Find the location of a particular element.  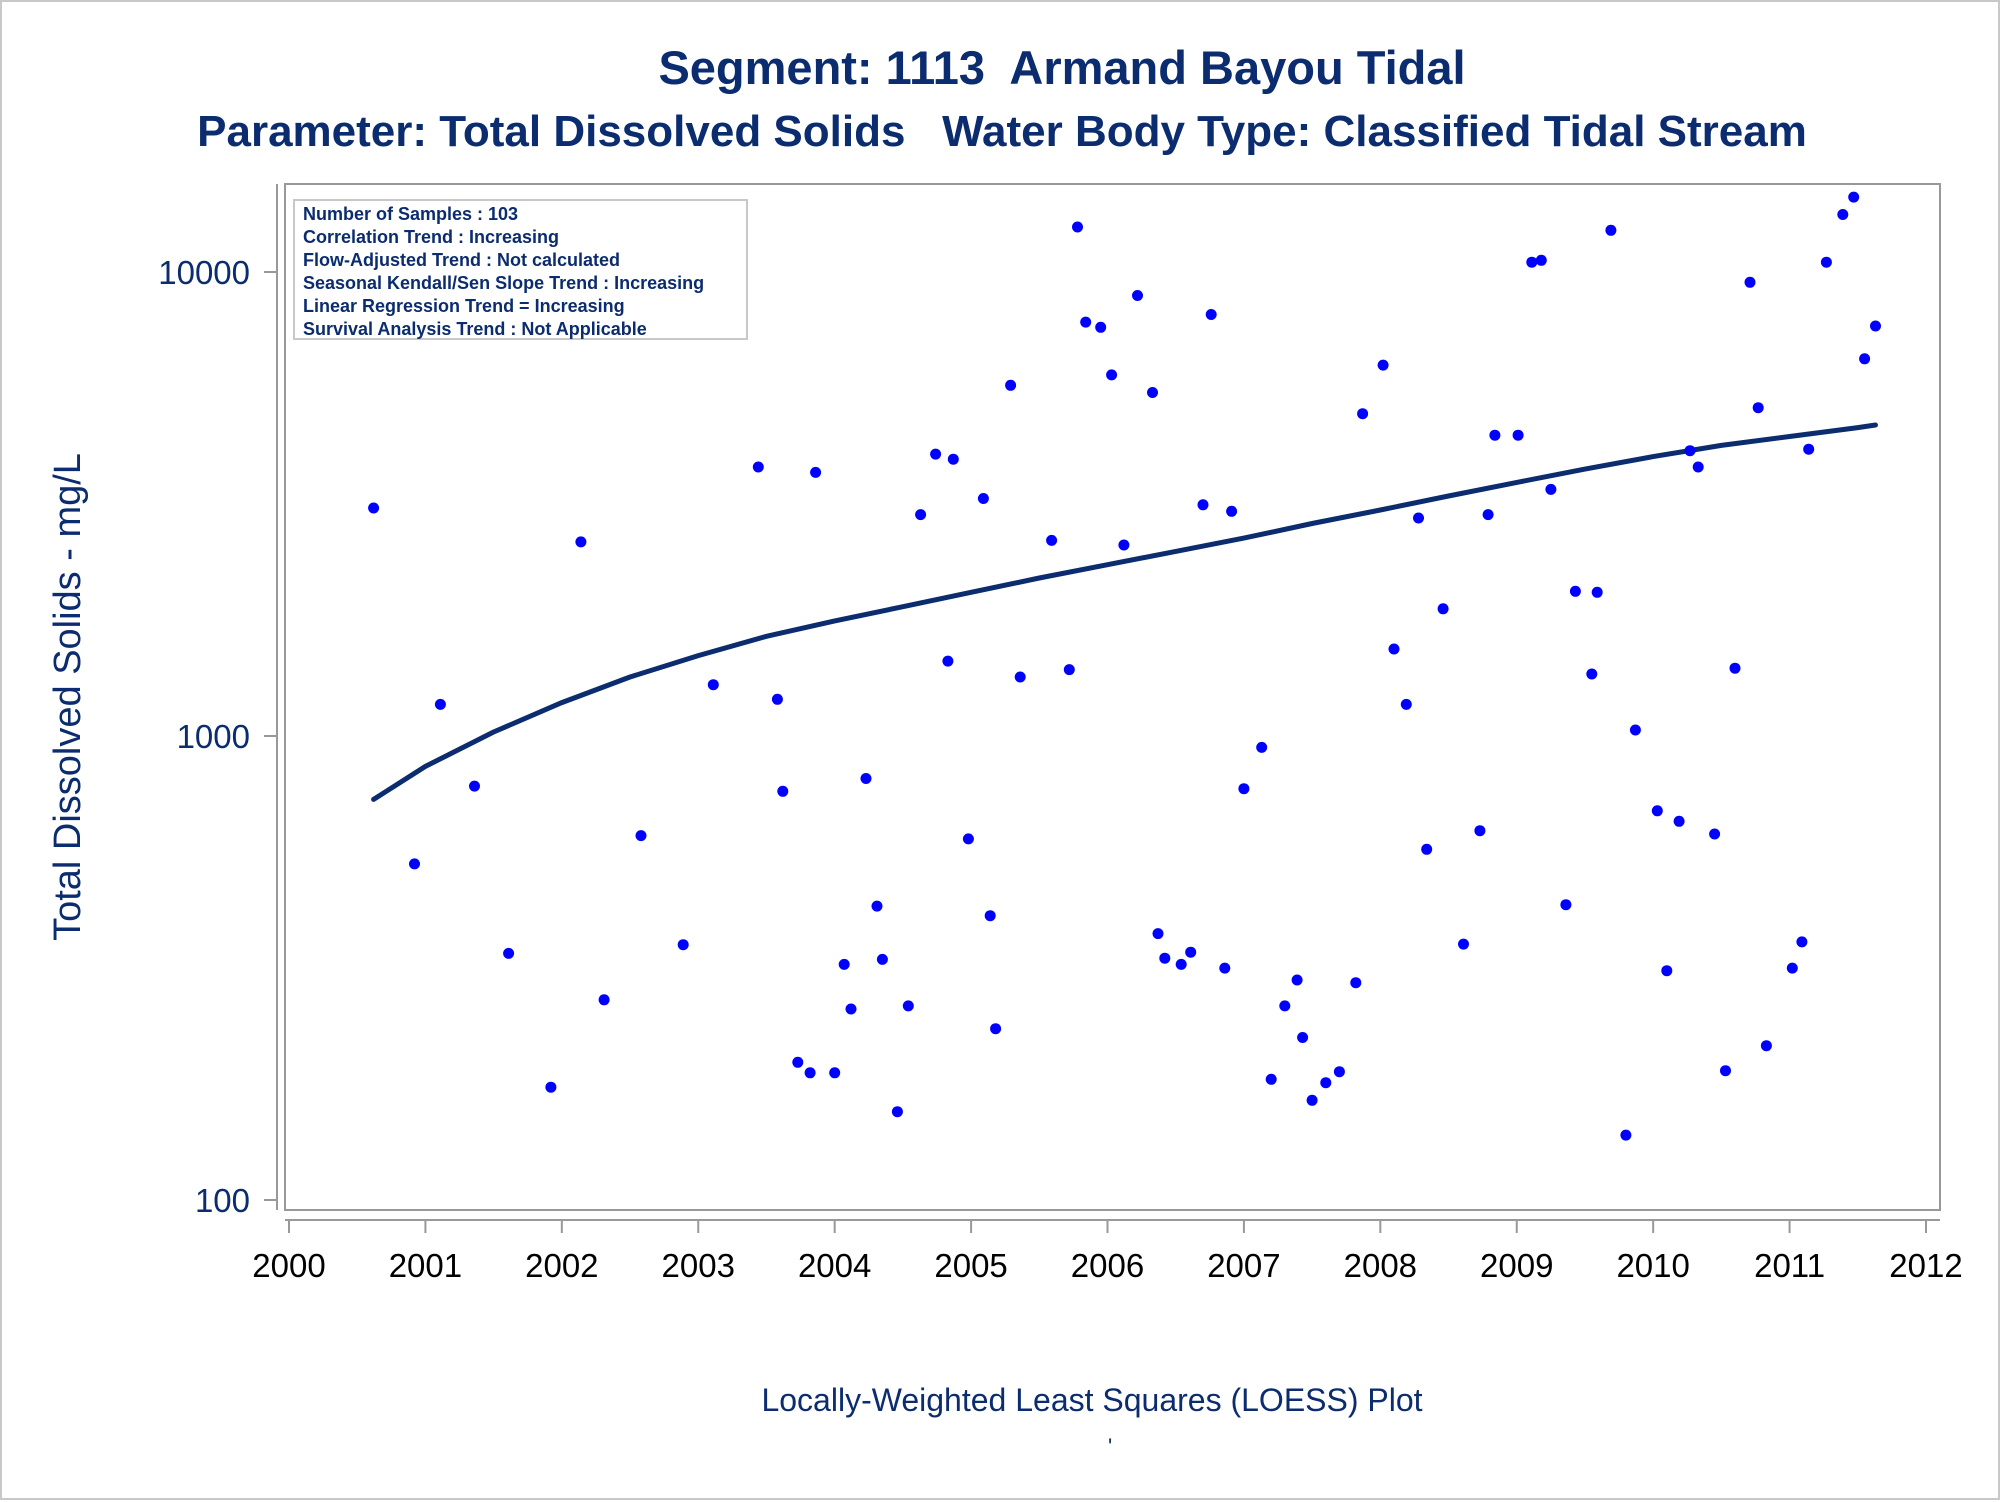

stats-line: Linear Regression Trend = Increasing is located at coordinates (464, 306).